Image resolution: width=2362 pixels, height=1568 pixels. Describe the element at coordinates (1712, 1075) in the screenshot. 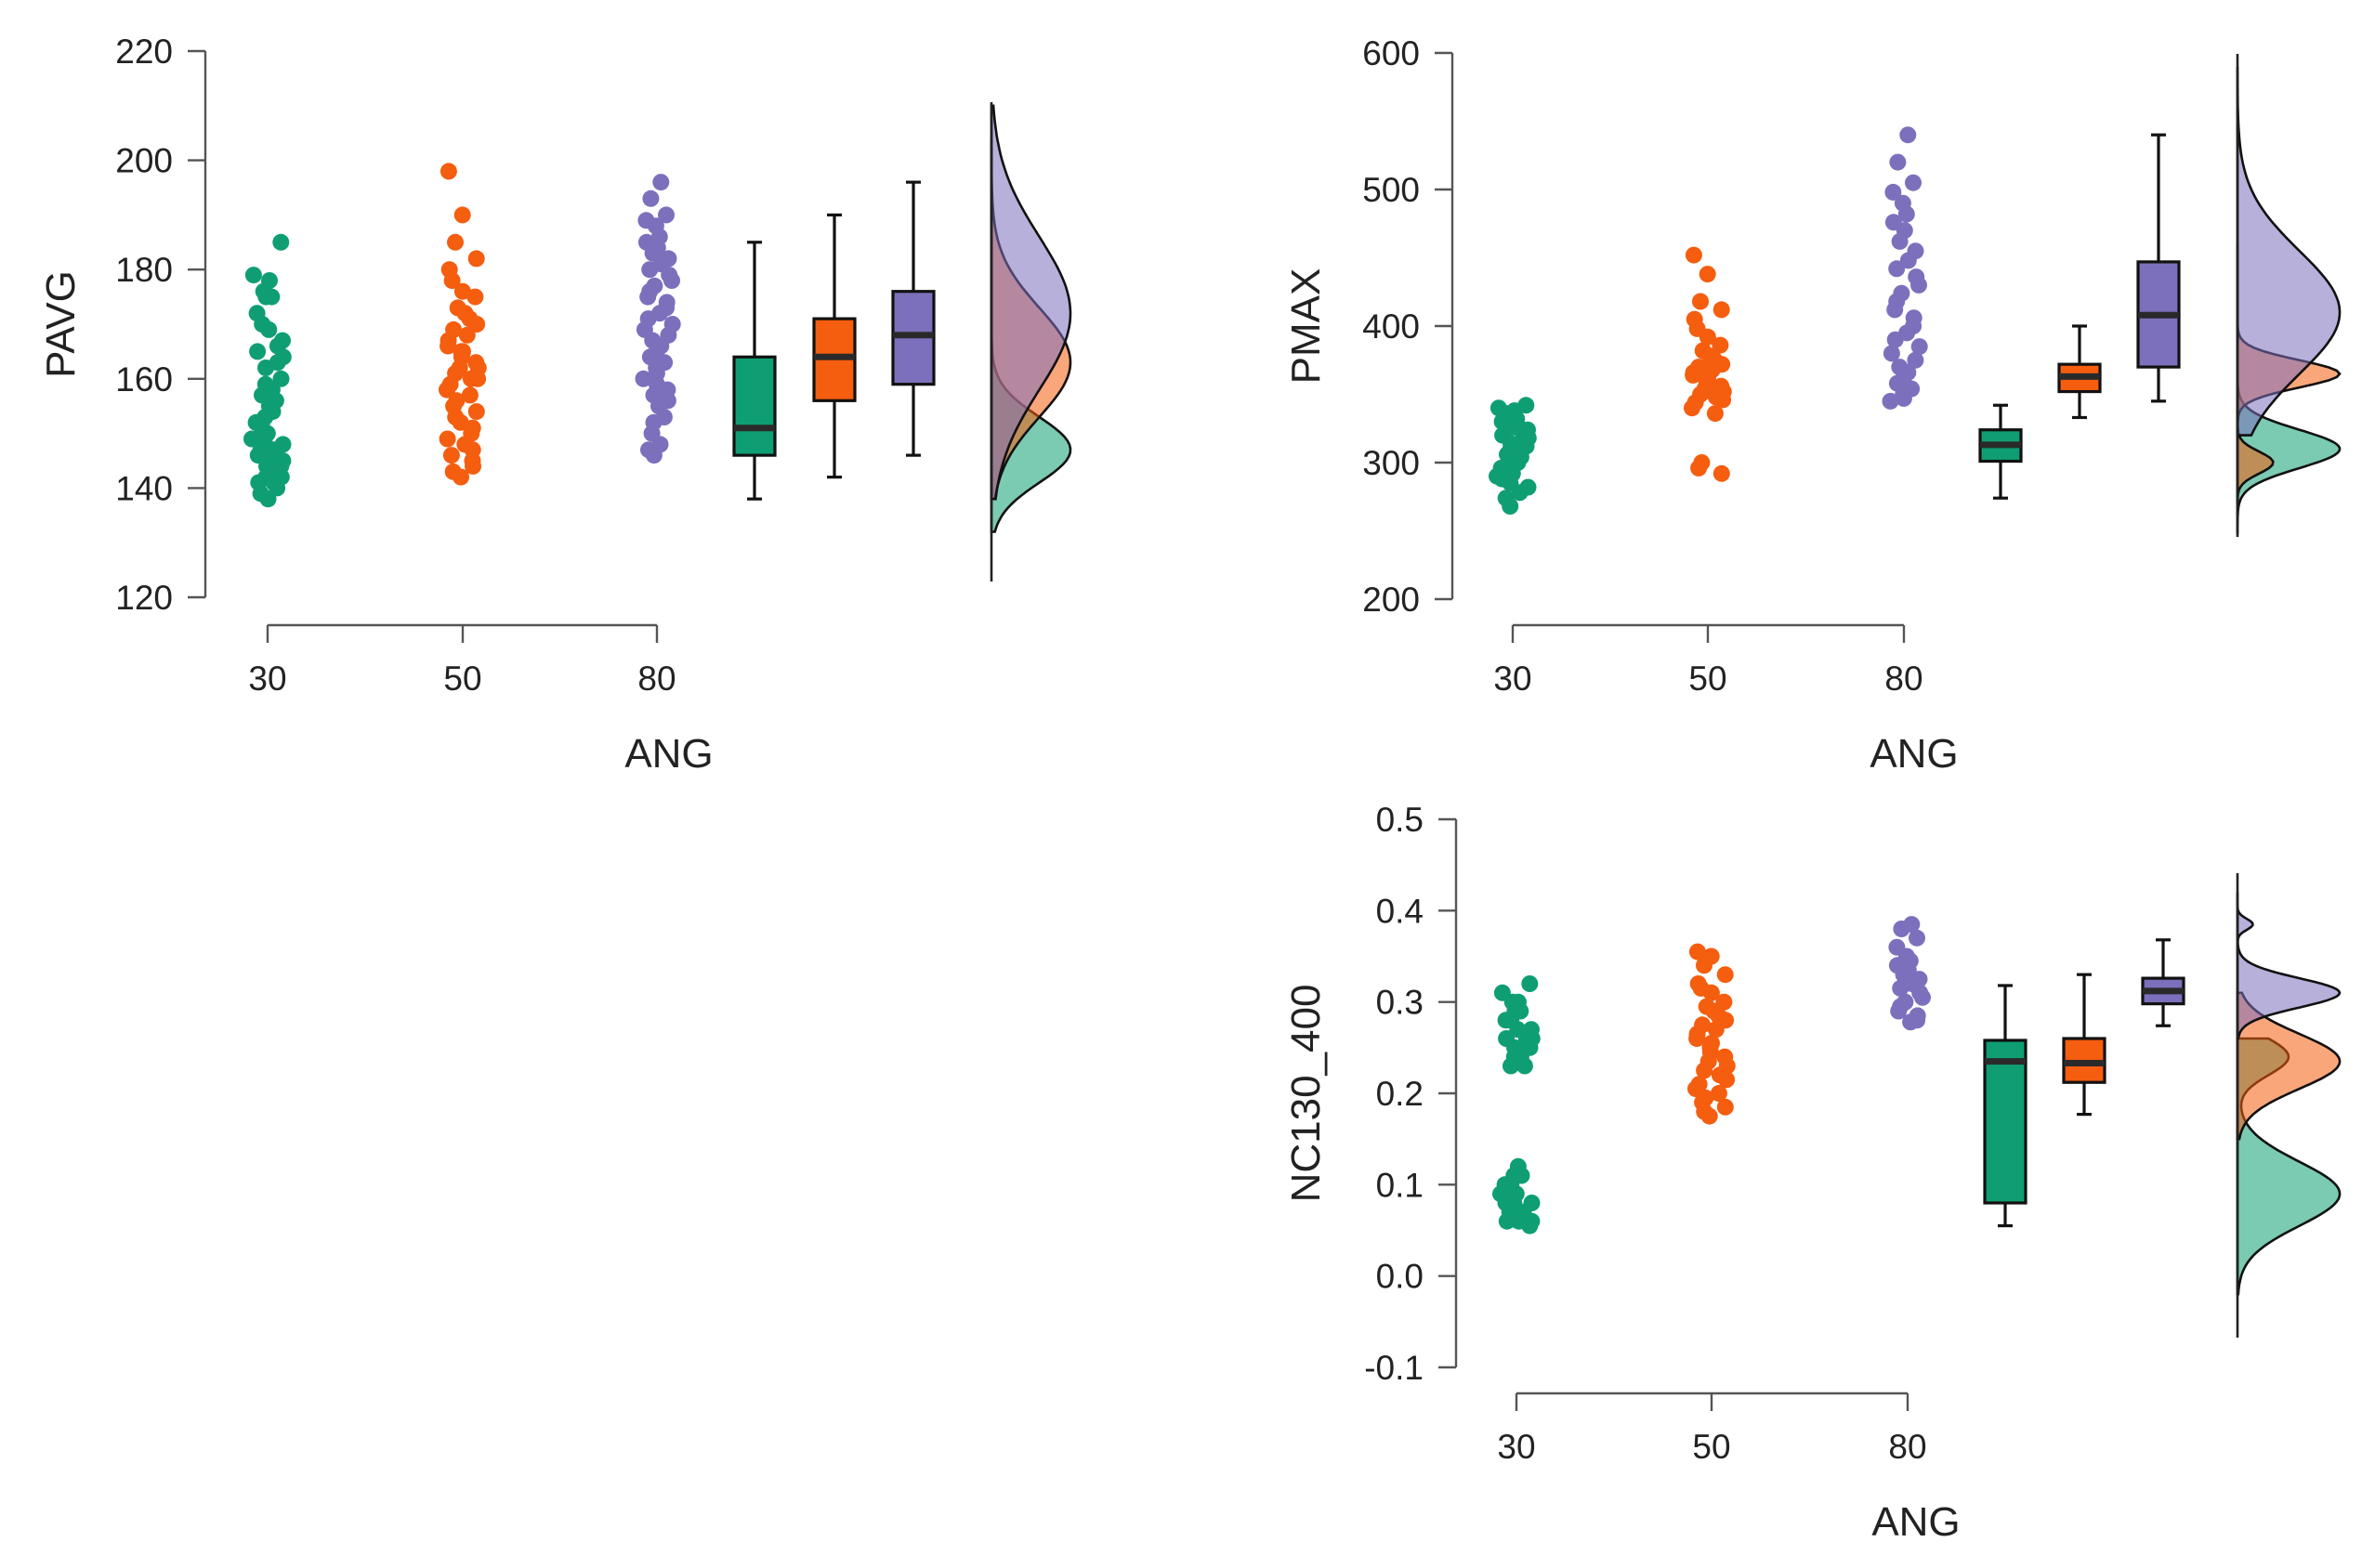

I see `nc130-point-layer` at that location.